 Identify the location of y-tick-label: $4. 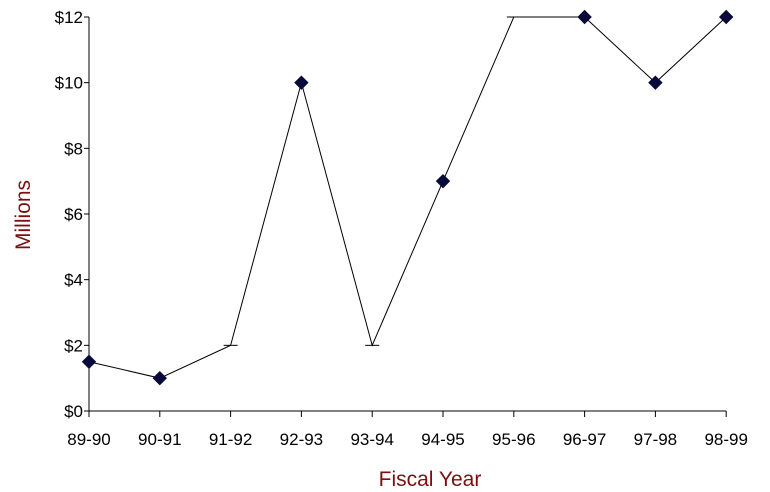
(73, 280).